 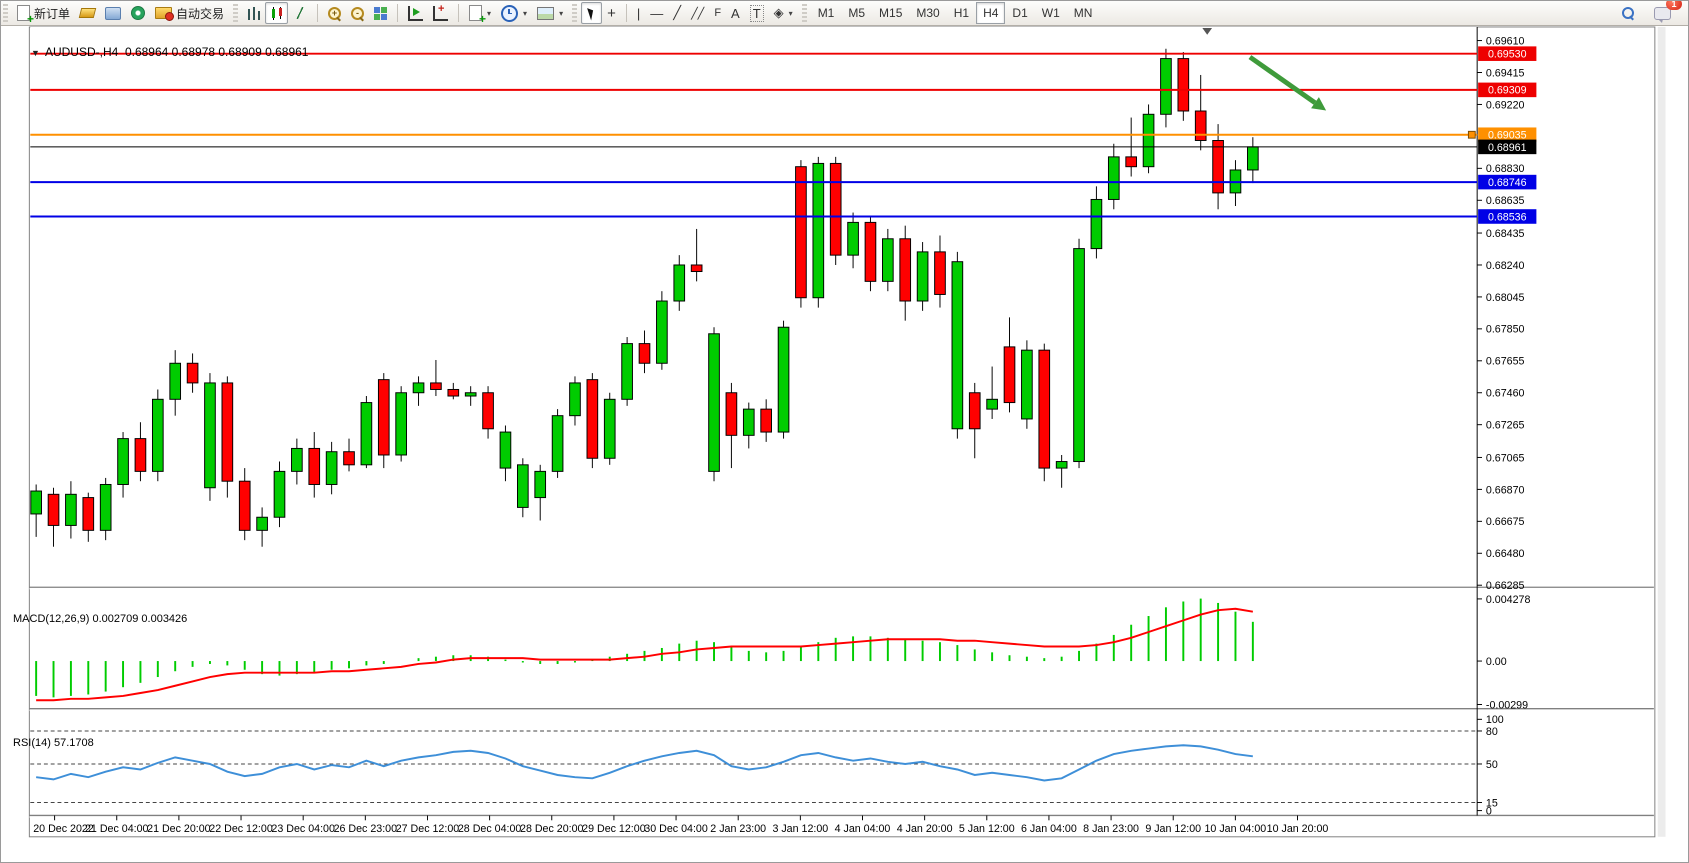 I want to click on timeframe-button-mn: MN, so click(x=1083, y=13).